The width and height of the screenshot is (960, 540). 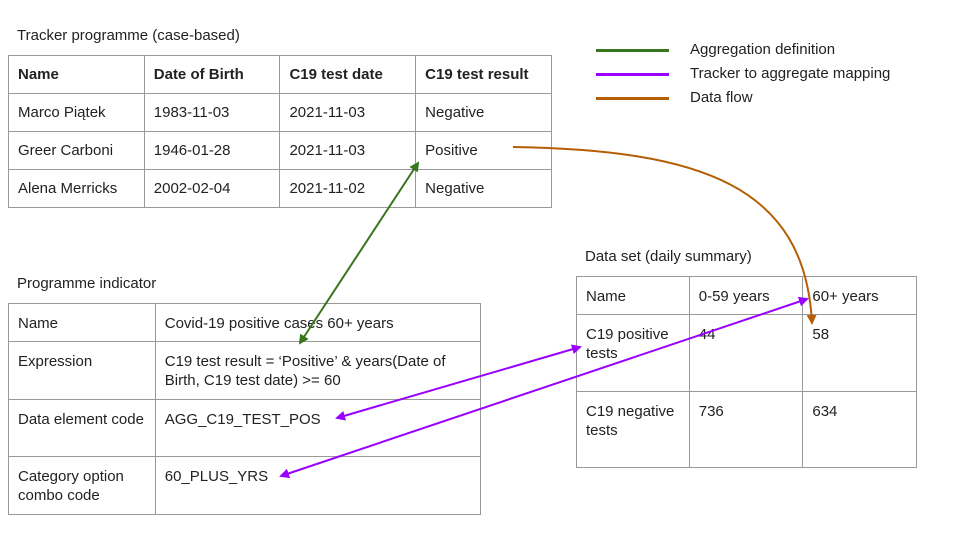 What do you see at coordinates (82, 428) in the screenshot?
I see `indicator-label-cell: Data element code` at bounding box center [82, 428].